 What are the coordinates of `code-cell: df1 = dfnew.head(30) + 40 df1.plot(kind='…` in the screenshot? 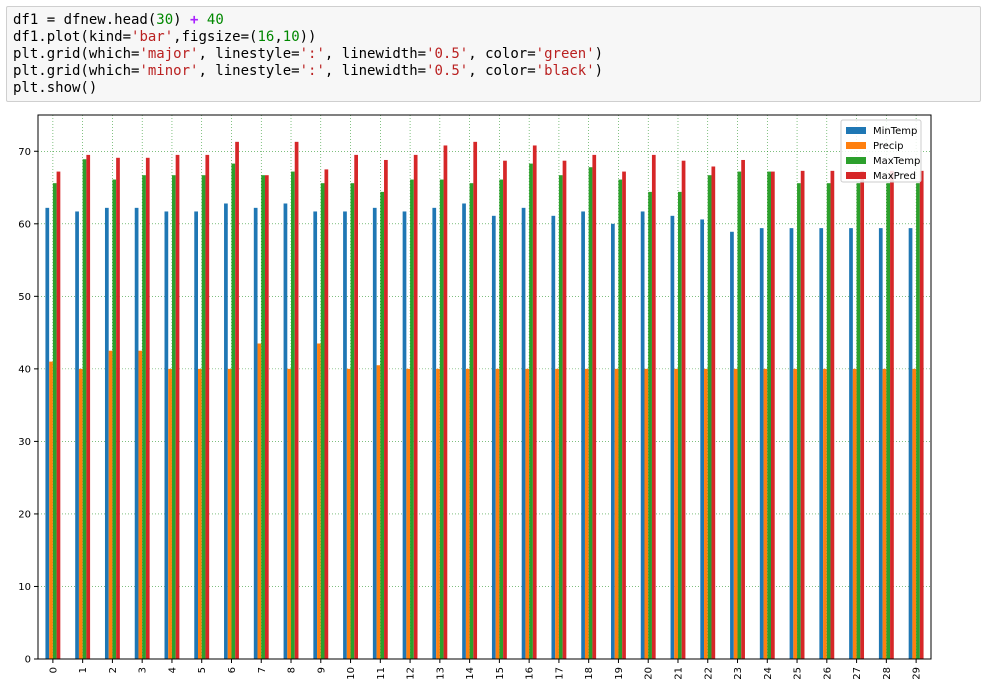 It's located at (493, 54).